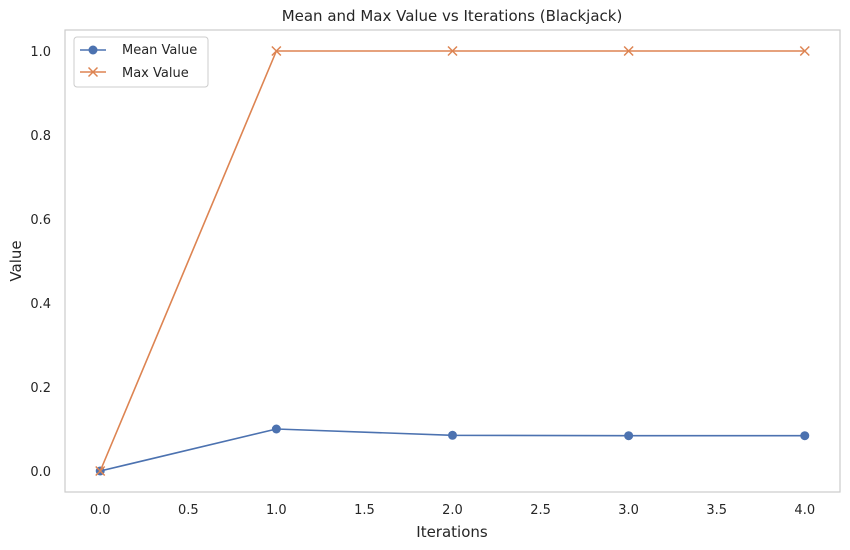  I want to click on y-axis-label: Value, so click(16, 260).